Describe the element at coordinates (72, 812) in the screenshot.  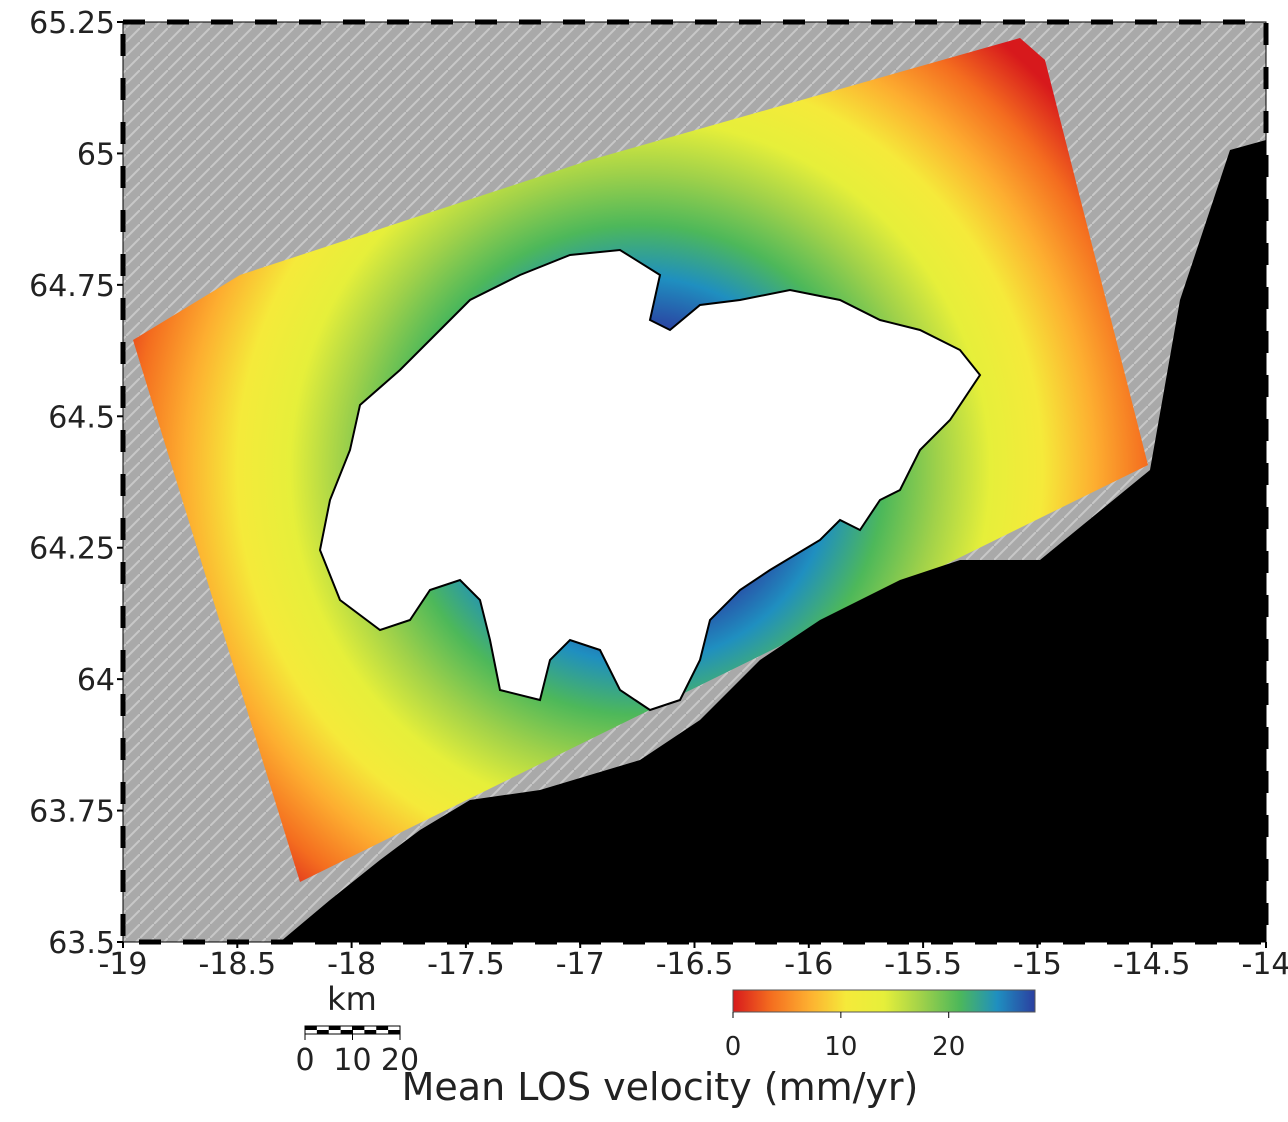
I see `y-tick-label: 63.75` at that location.